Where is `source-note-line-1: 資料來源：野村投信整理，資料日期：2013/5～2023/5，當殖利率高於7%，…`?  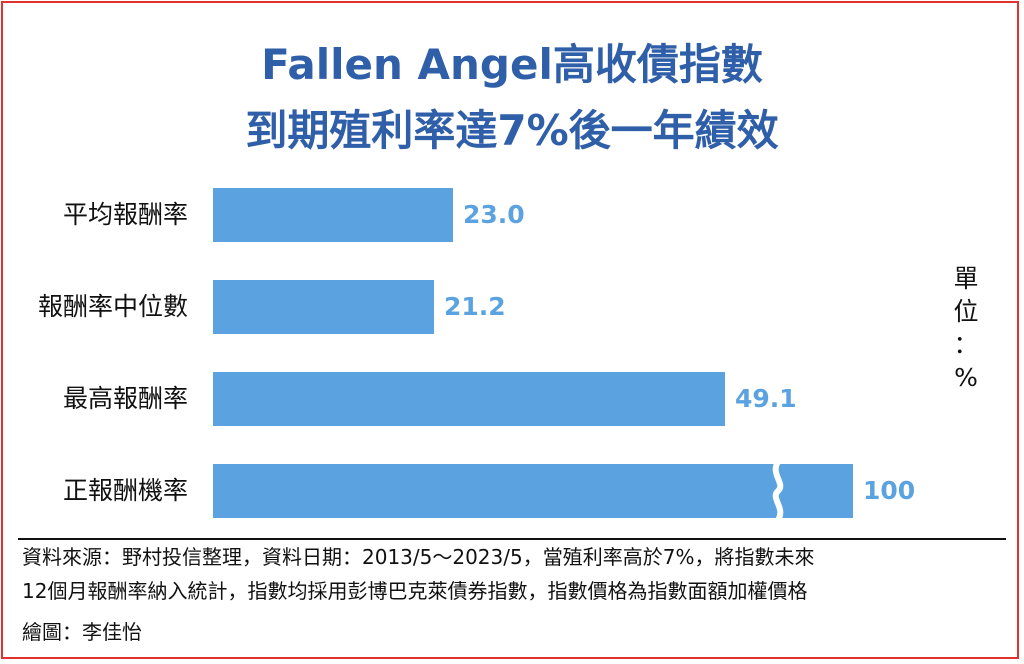 source-note-line-1: 資料來源：野村投信整理，資料日期：2013/5～2023/5，當殖利率高於7%，… is located at coordinates (418, 557).